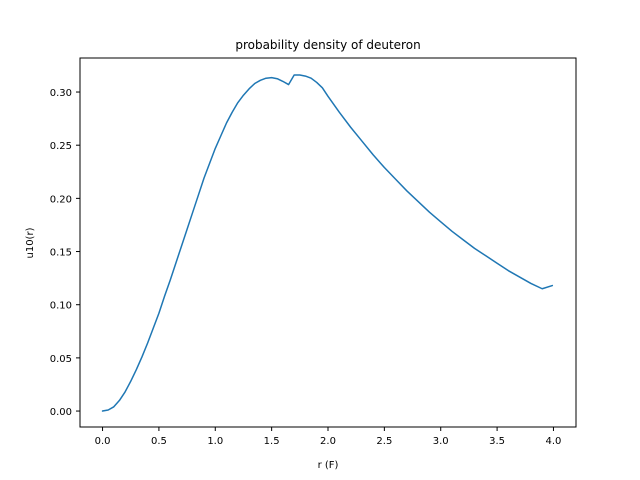 Image resolution: width=640 pixels, height=480 pixels. What do you see at coordinates (61, 146) in the screenshot?
I see `y-tick-label: 0.25` at bounding box center [61, 146].